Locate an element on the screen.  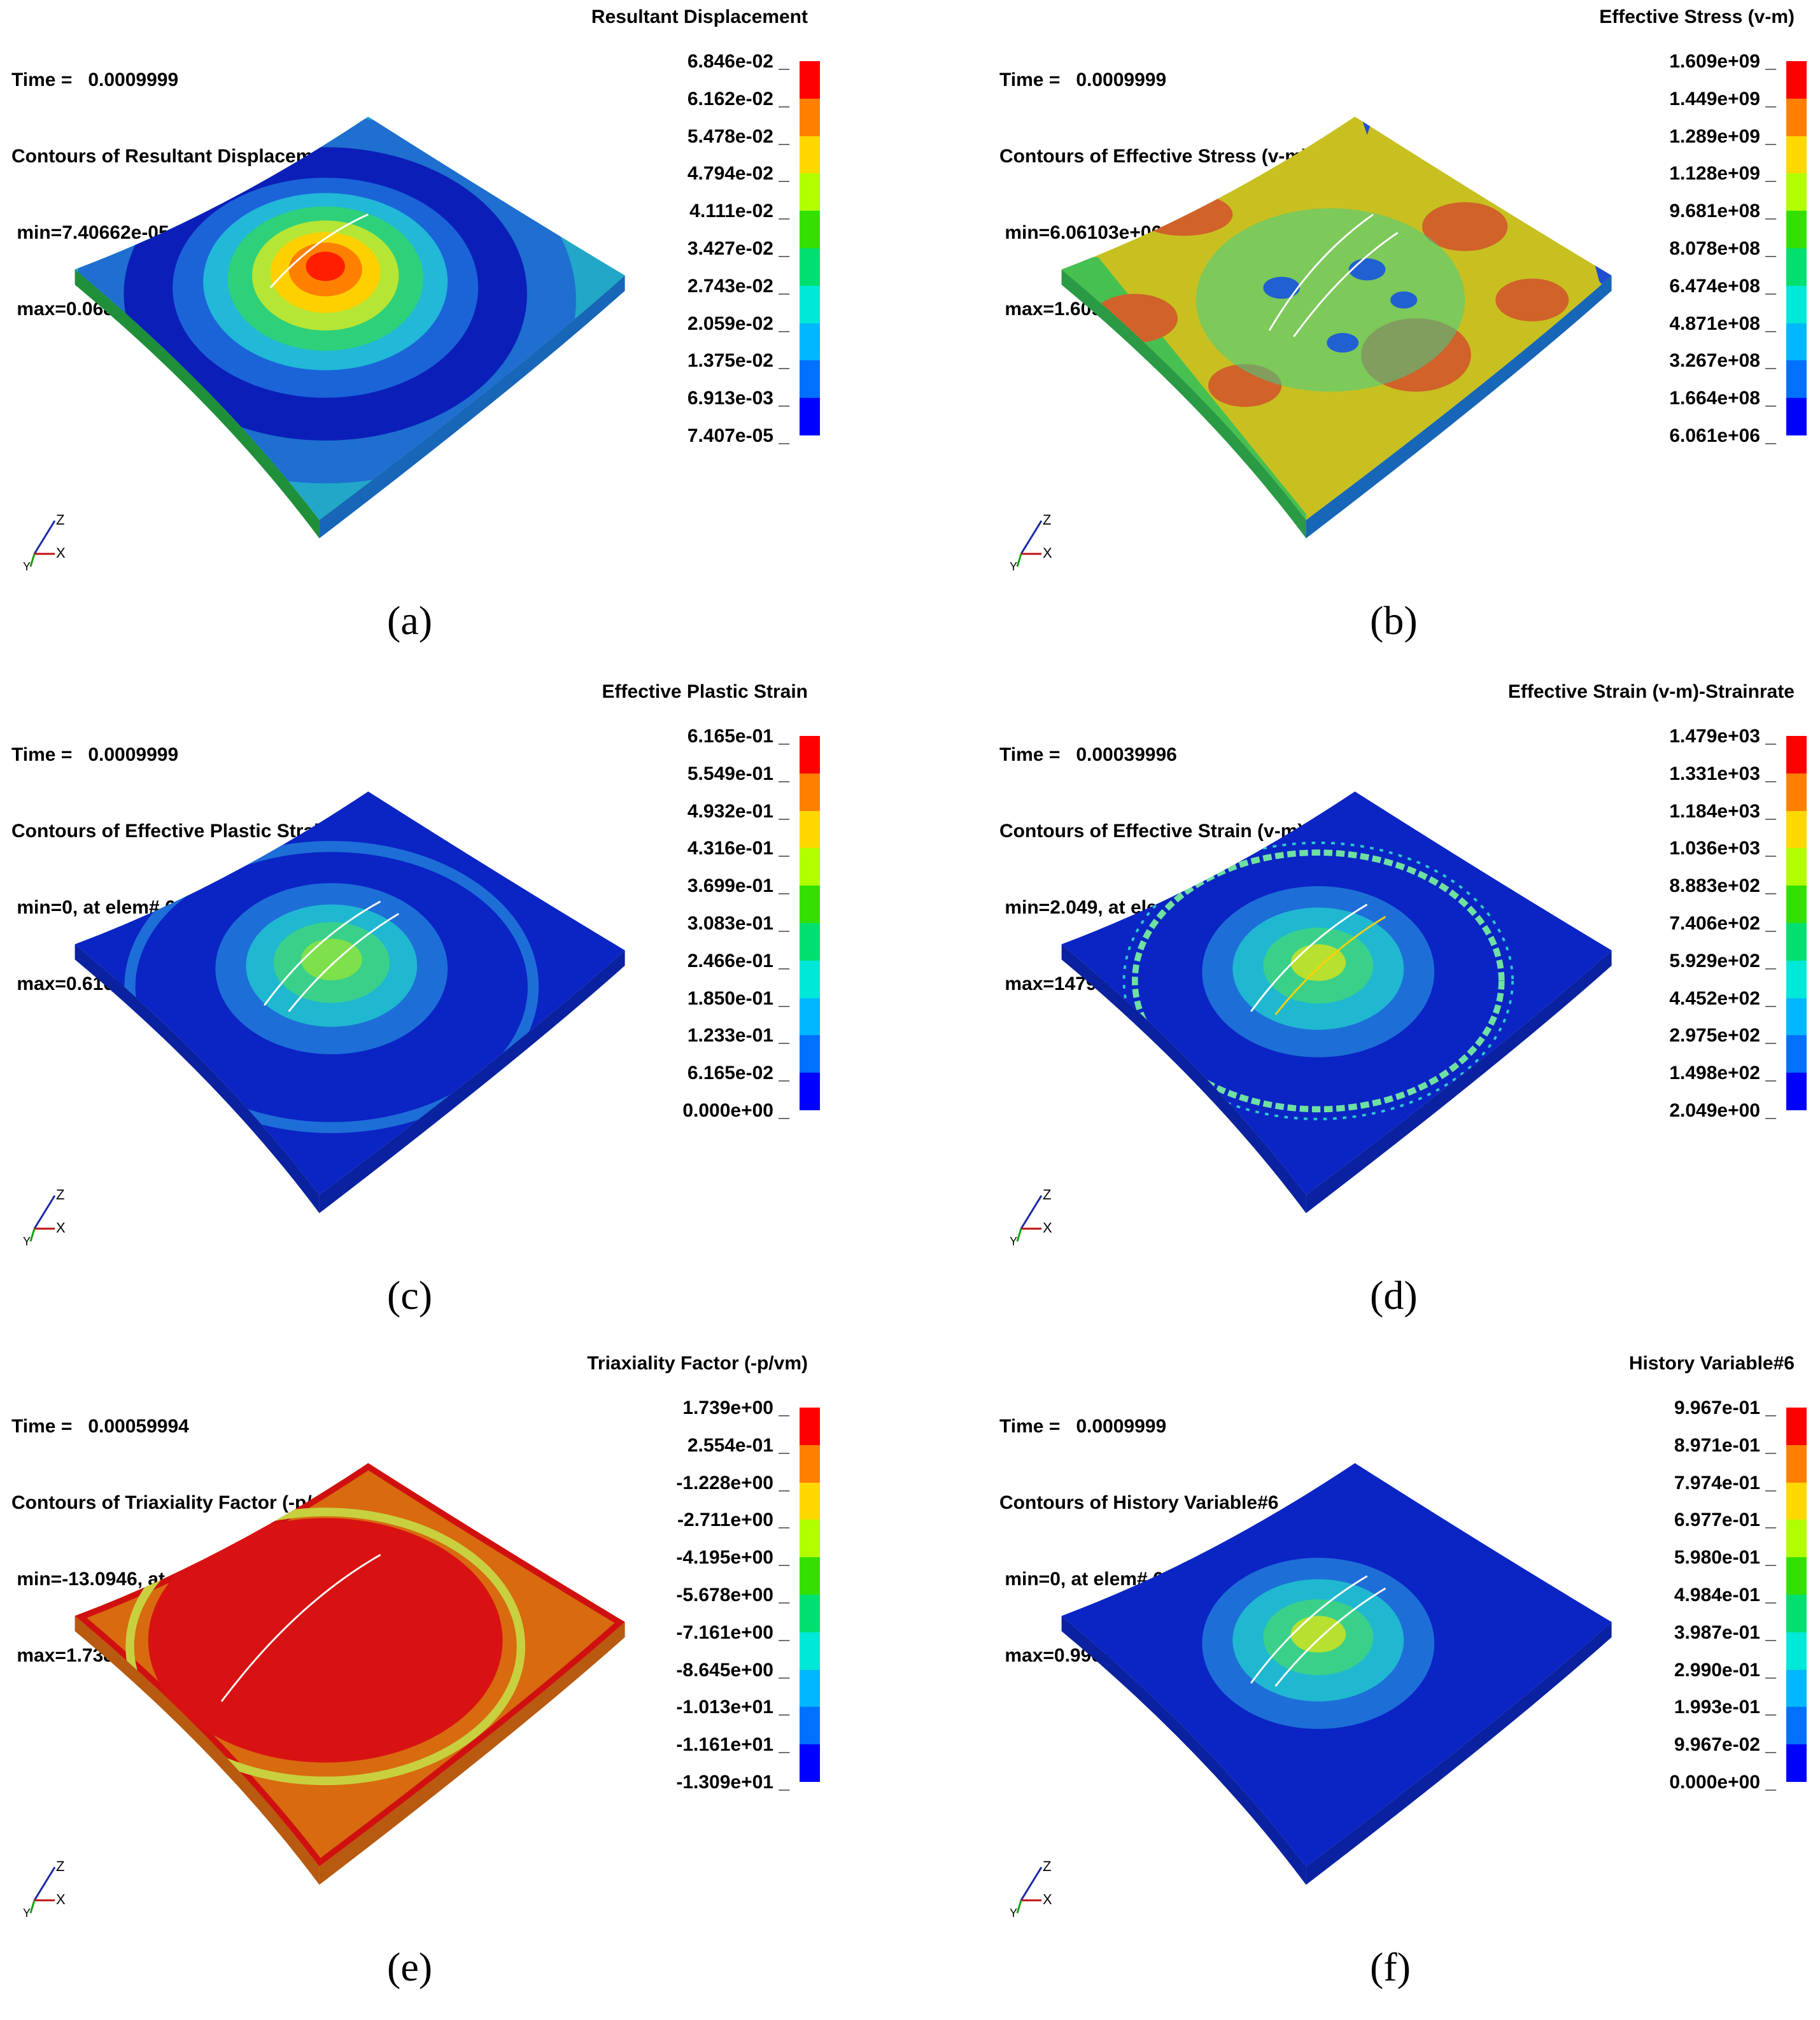
tick-label: -1.309e+01 _ is located at coordinates (732, 1783).